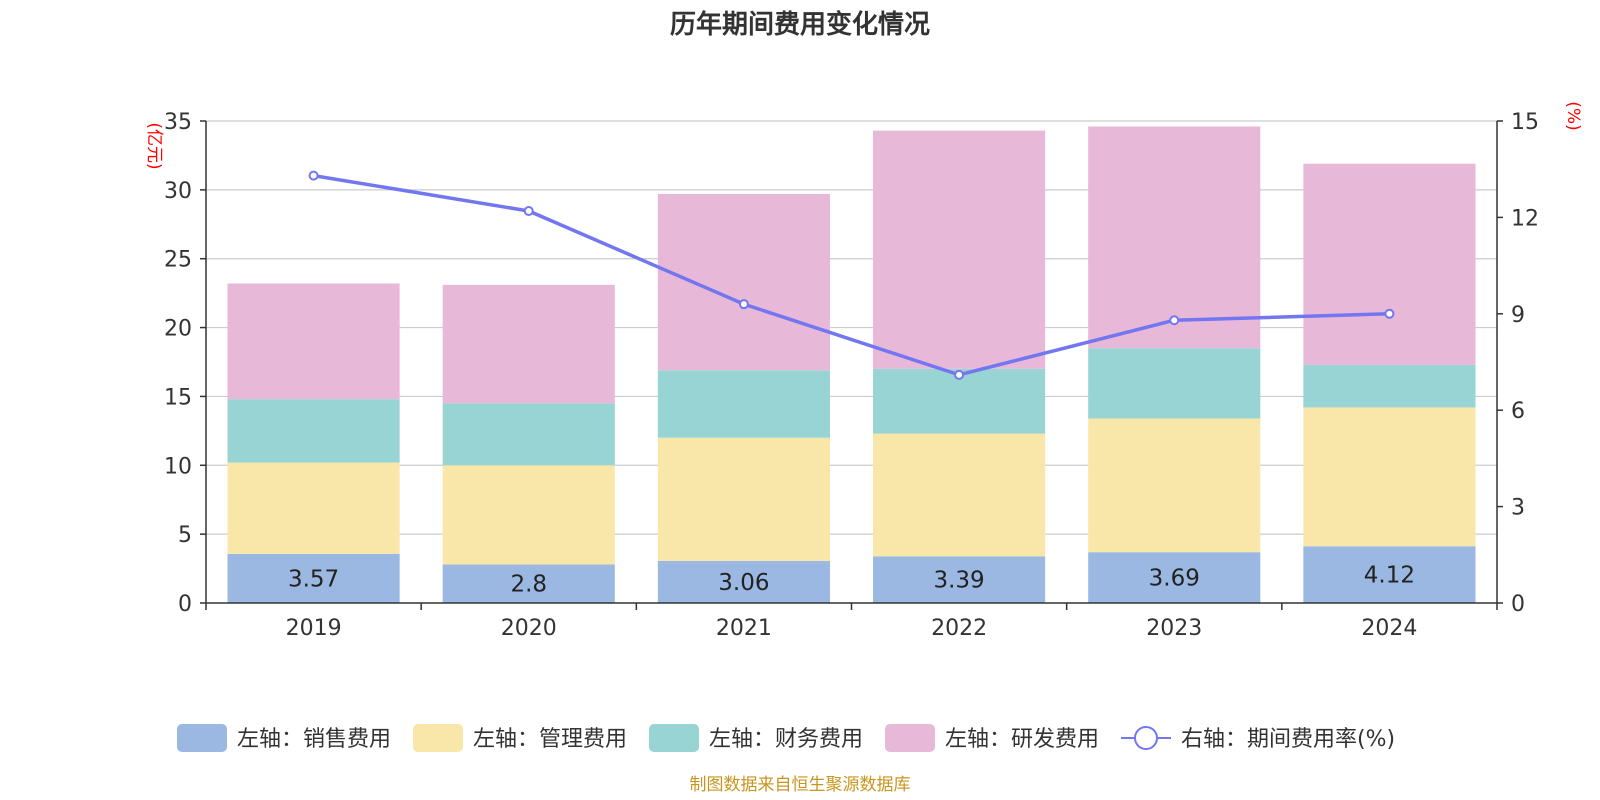  What do you see at coordinates (1518, 508) in the screenshot?
I see `right-tick-label: 3` at bounding box center [1518, 508].